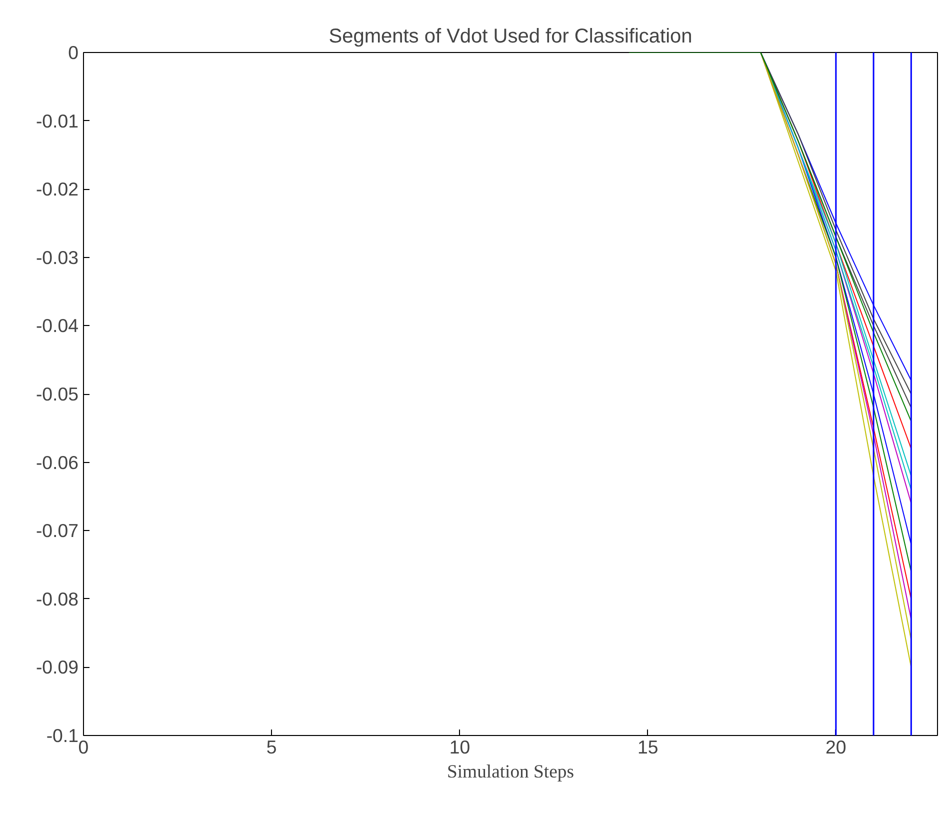 The height and width of the screenshot is (818, 940). What do you see at coordinates (459, 747) in the screenshot?
I see `x-tick-label: 10` at bounding box center [459, 747].